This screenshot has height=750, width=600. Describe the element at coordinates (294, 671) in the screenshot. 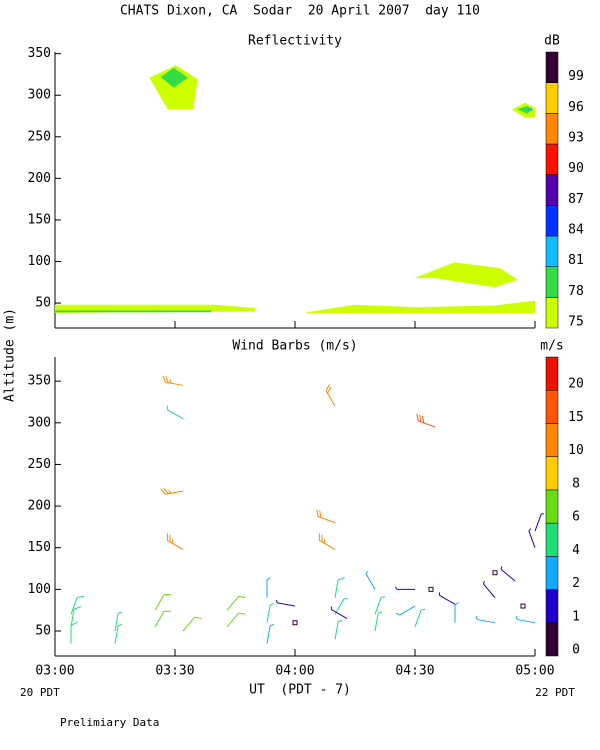

I see `x-tick-label: 04:00` at that location.